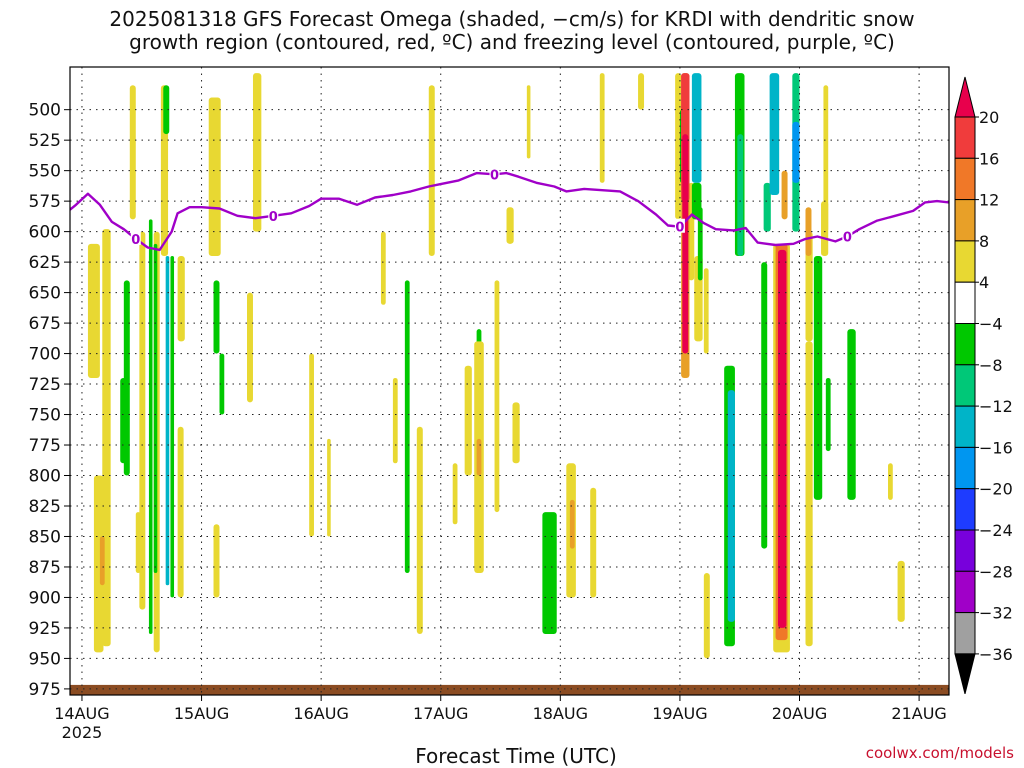  Describe the element at coordinates (45, 324) in the screenshot. I see `y-tick-label: 675` at that location.